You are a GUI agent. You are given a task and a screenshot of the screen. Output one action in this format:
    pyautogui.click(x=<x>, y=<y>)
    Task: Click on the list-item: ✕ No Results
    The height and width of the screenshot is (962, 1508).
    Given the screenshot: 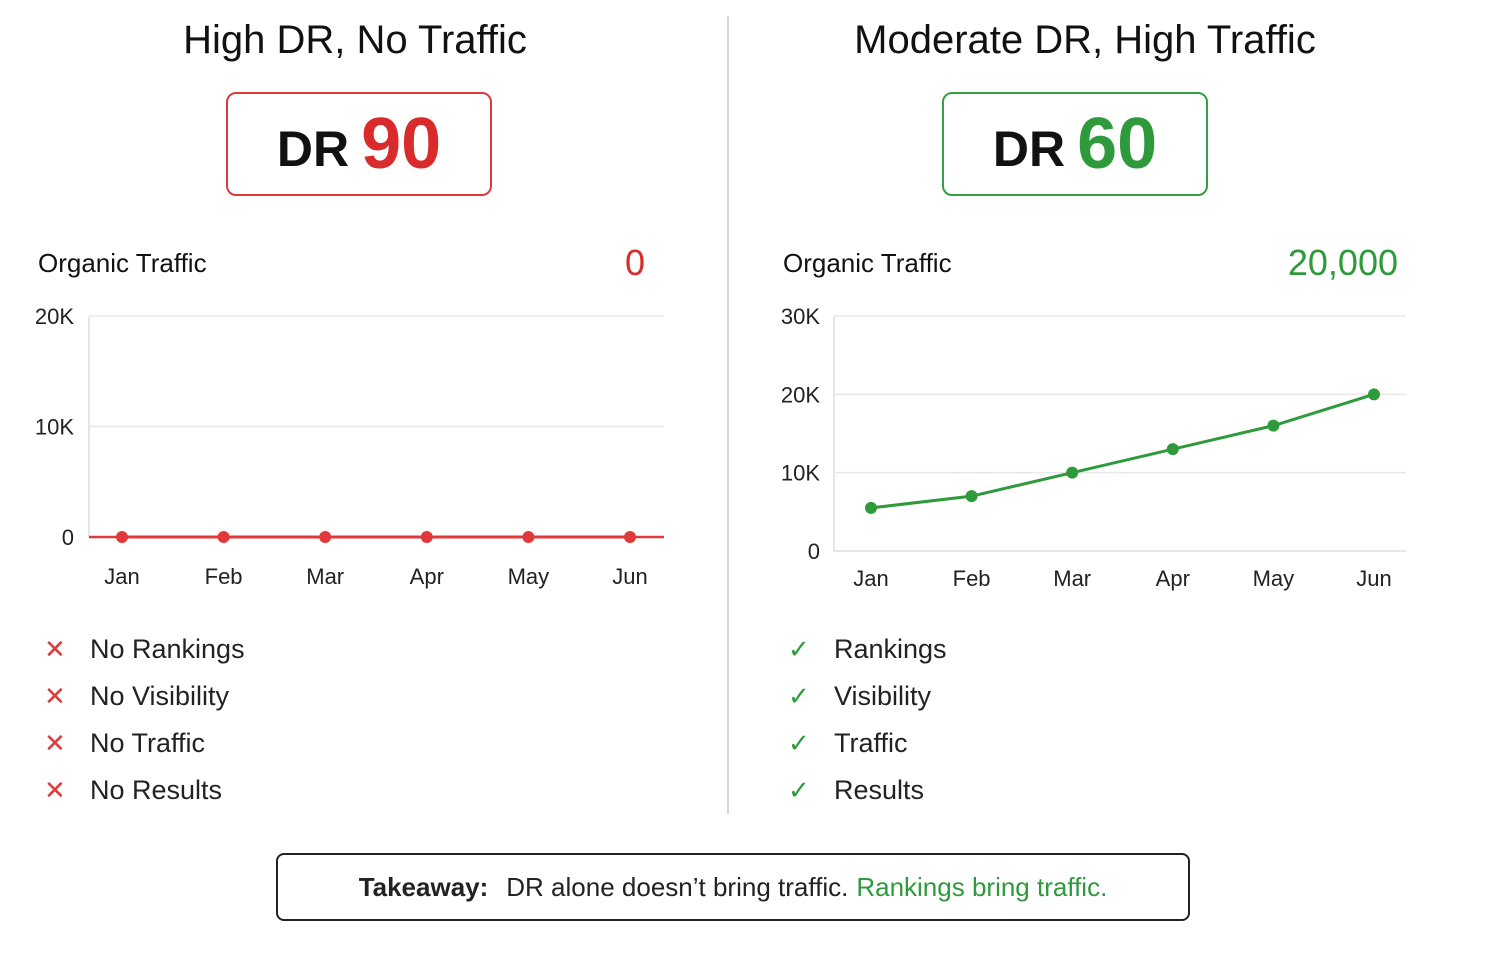 What is the action you would take?
    pyautogui.click(x=144, y=790)
    